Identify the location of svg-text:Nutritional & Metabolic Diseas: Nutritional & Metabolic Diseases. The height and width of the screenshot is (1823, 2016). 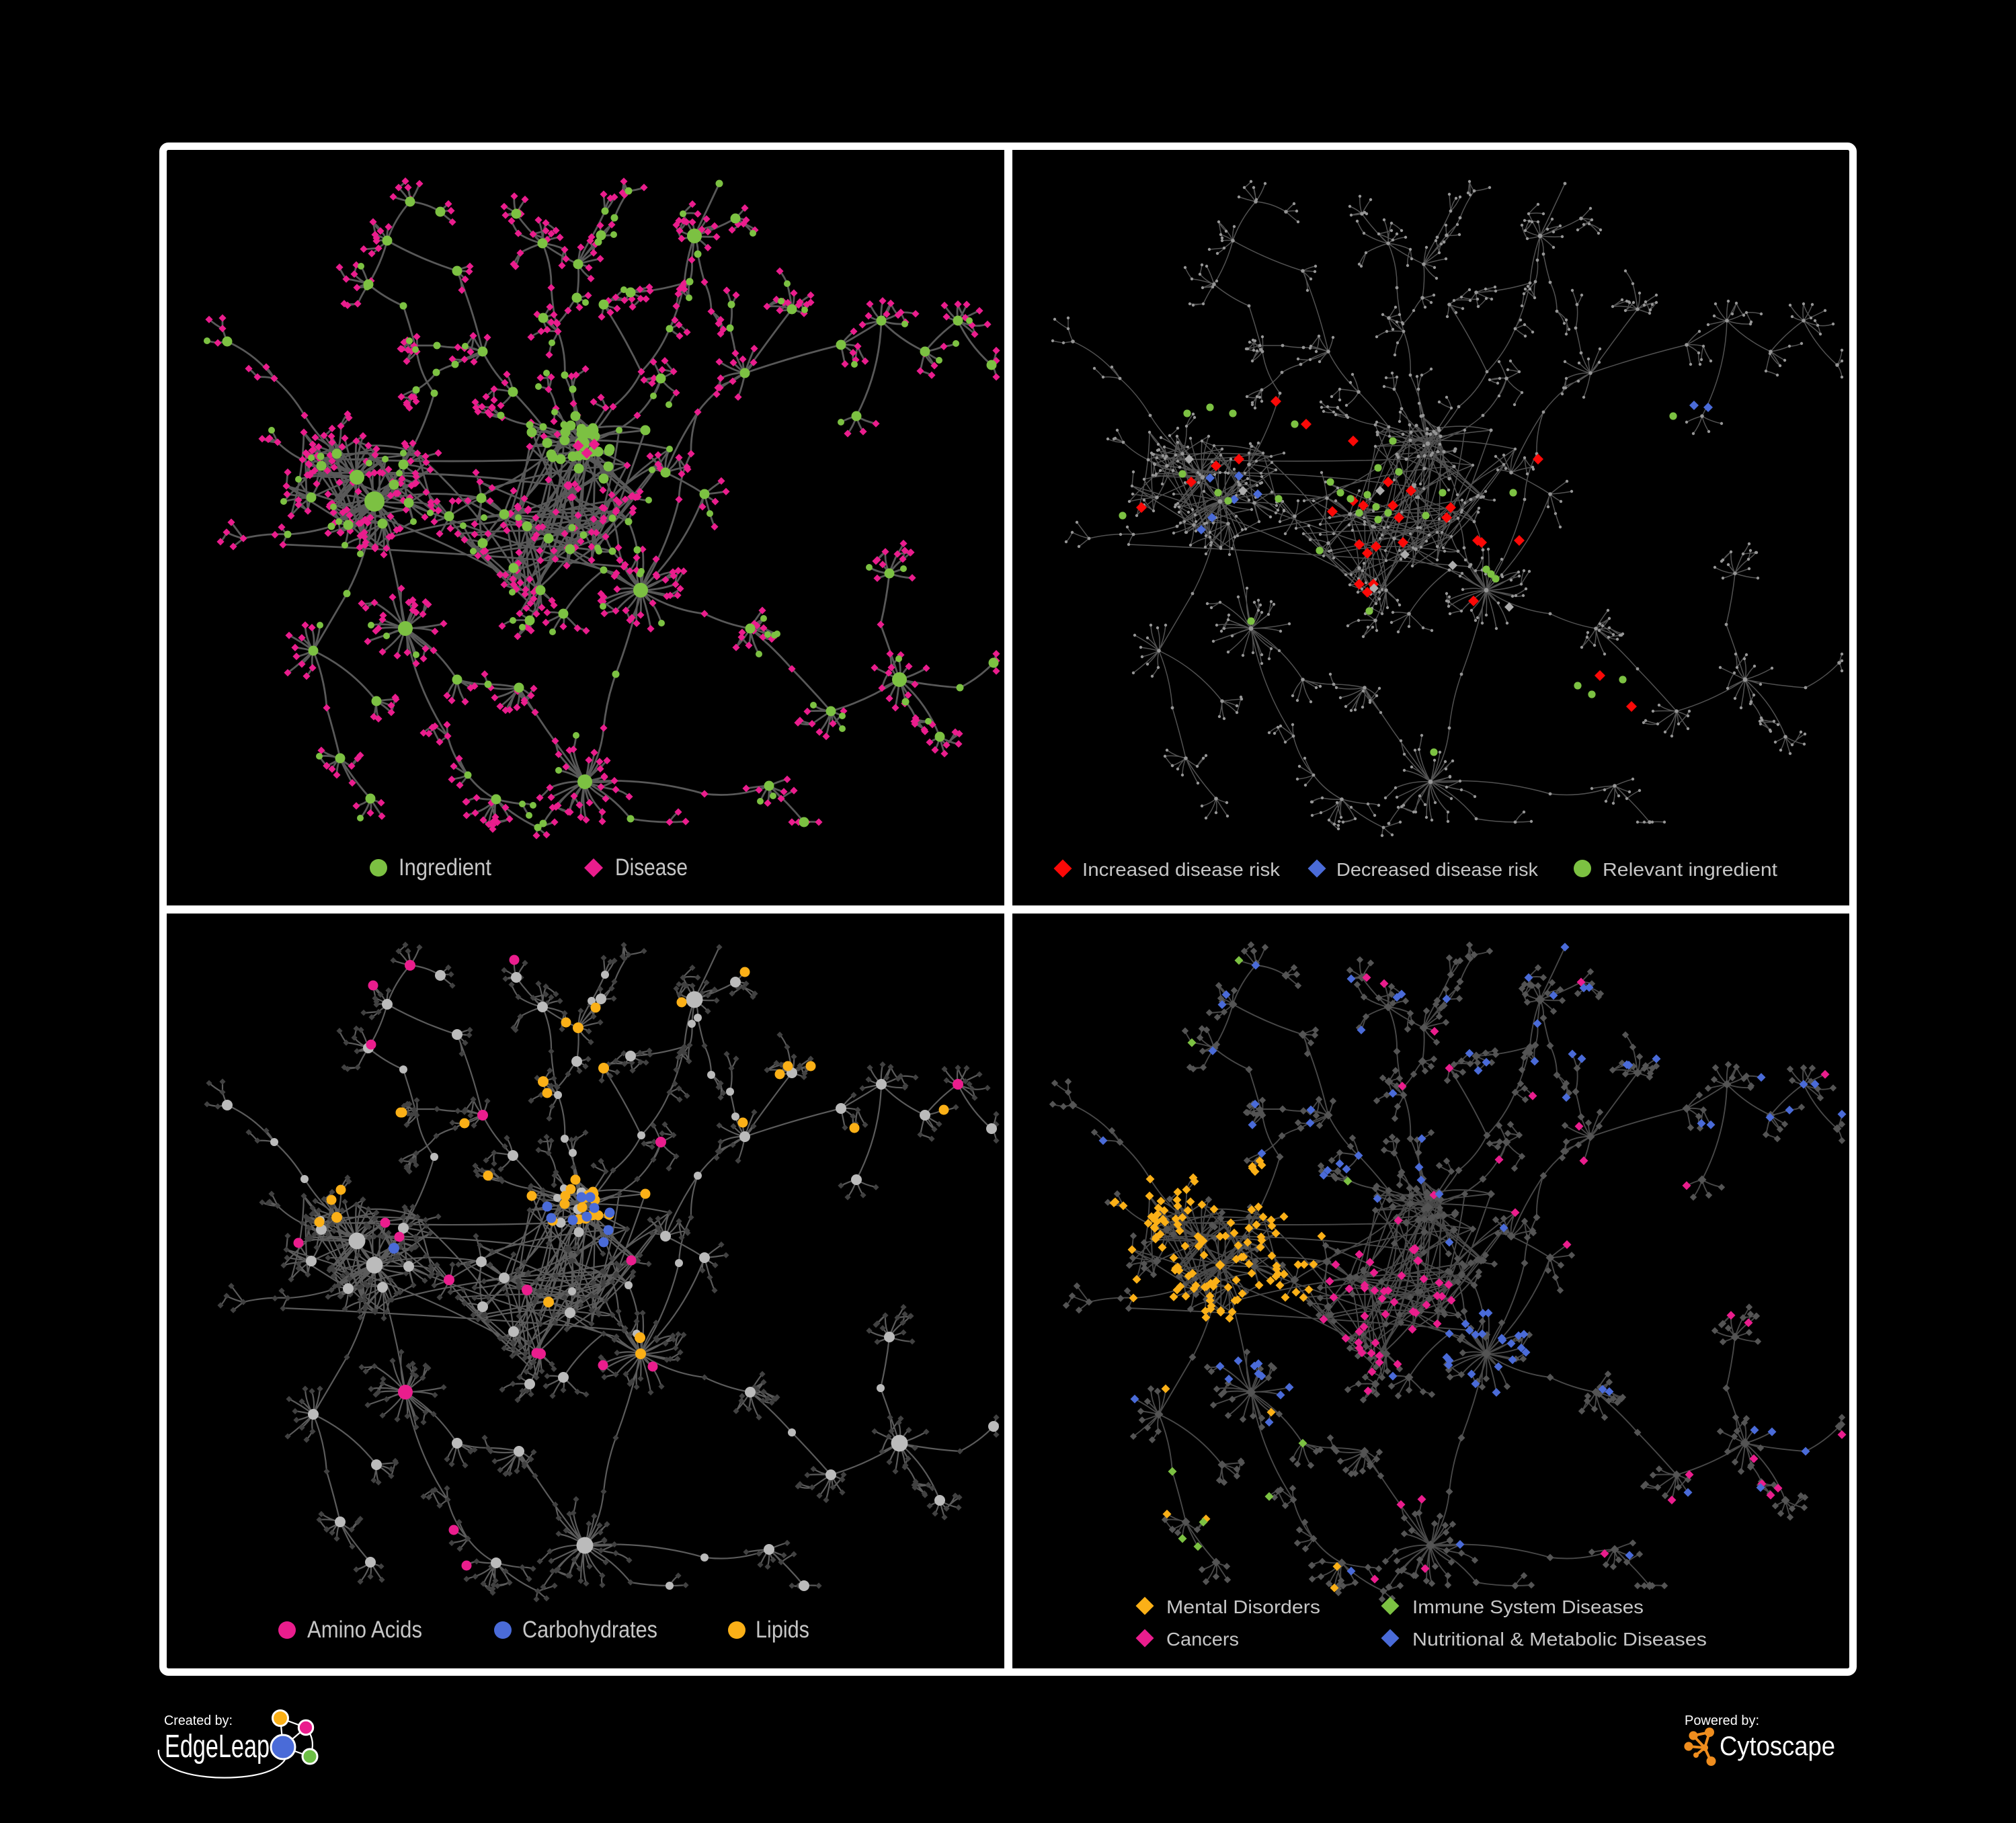
(1559, 1640).